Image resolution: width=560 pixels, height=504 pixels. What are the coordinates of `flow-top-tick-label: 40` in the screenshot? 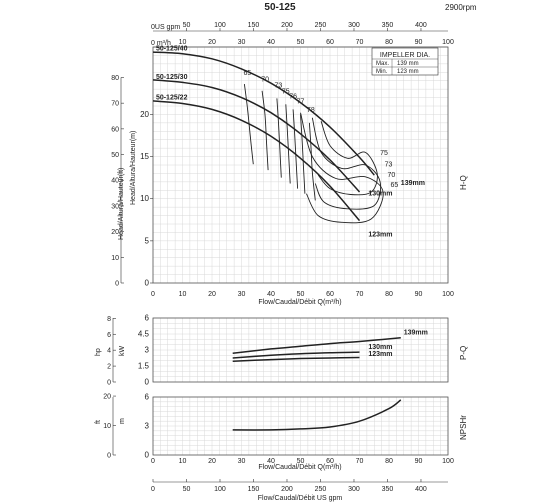 It's located at (271, 42).